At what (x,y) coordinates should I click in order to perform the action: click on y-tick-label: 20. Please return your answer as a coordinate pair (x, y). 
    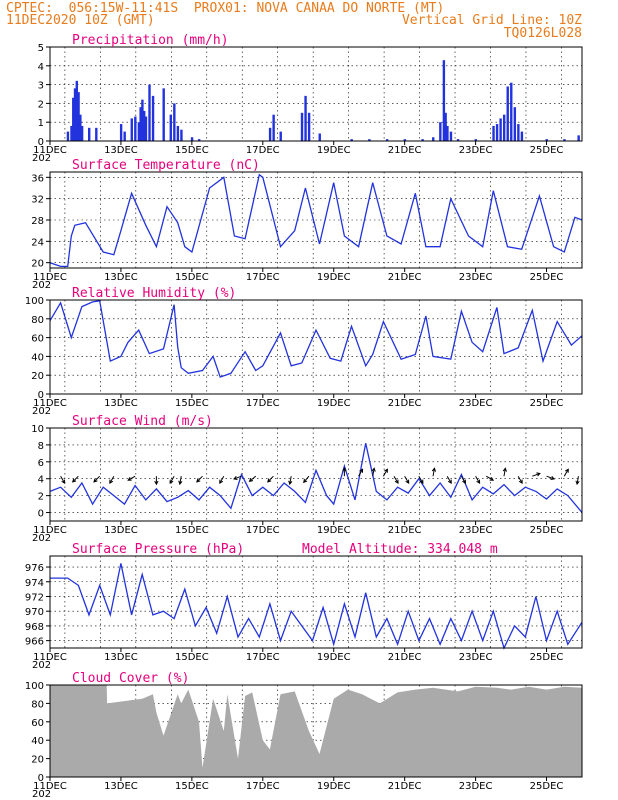
    Looking at the image, I should click on (37, 376).